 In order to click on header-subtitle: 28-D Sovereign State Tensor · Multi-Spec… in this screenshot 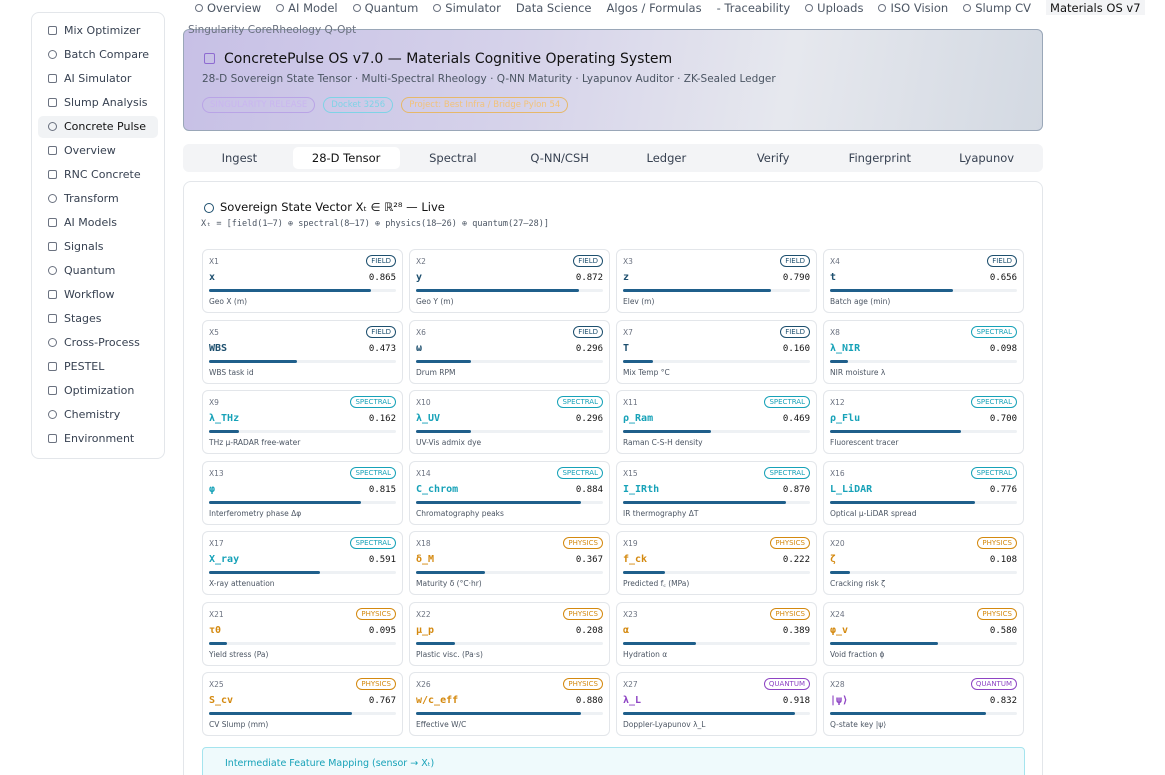, I will do `click(489, 79)`.